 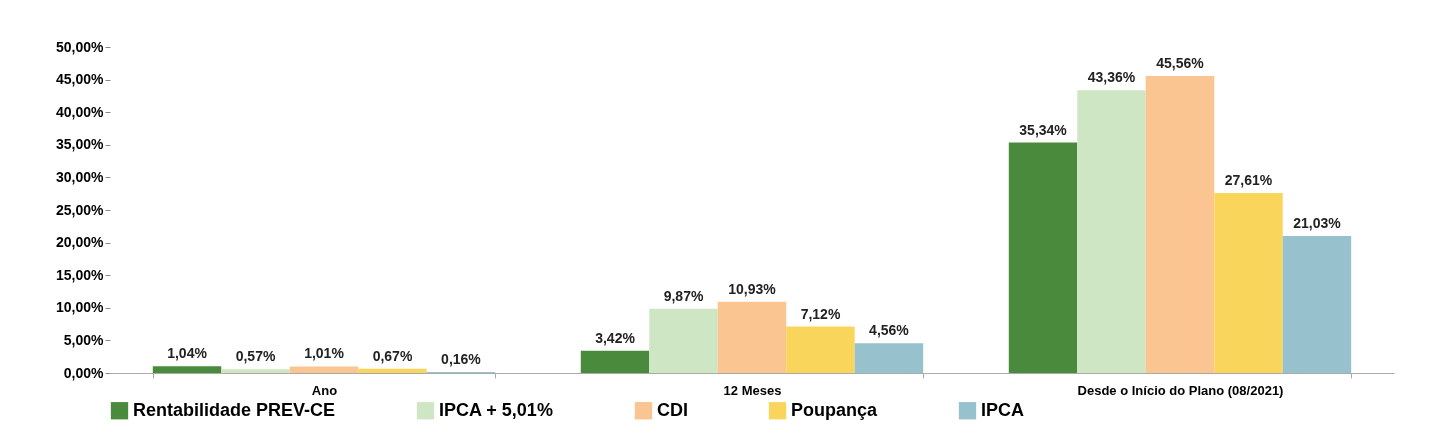 I want to click on y-tick-label: 25,00%, so click(x=80, y=209).